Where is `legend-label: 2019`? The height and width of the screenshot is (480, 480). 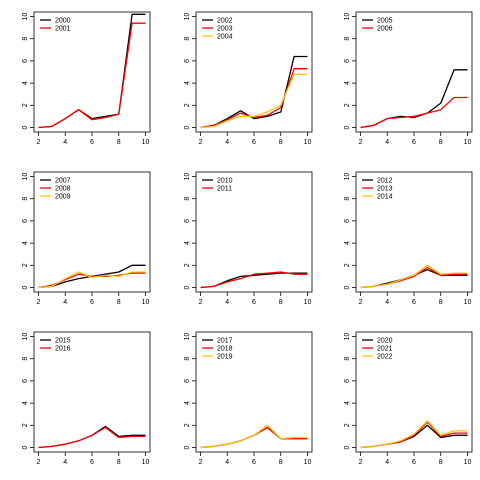
legend-label: 2019 is located at coordinates (225, 357).